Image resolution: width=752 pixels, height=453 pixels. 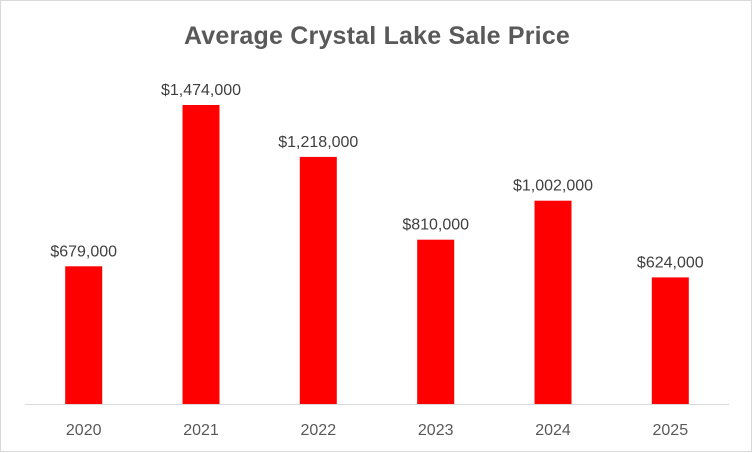 What do you see at coordinates (436, 321) in the screenshot?
I see `bar-2023` at bounding box center [436, 321].